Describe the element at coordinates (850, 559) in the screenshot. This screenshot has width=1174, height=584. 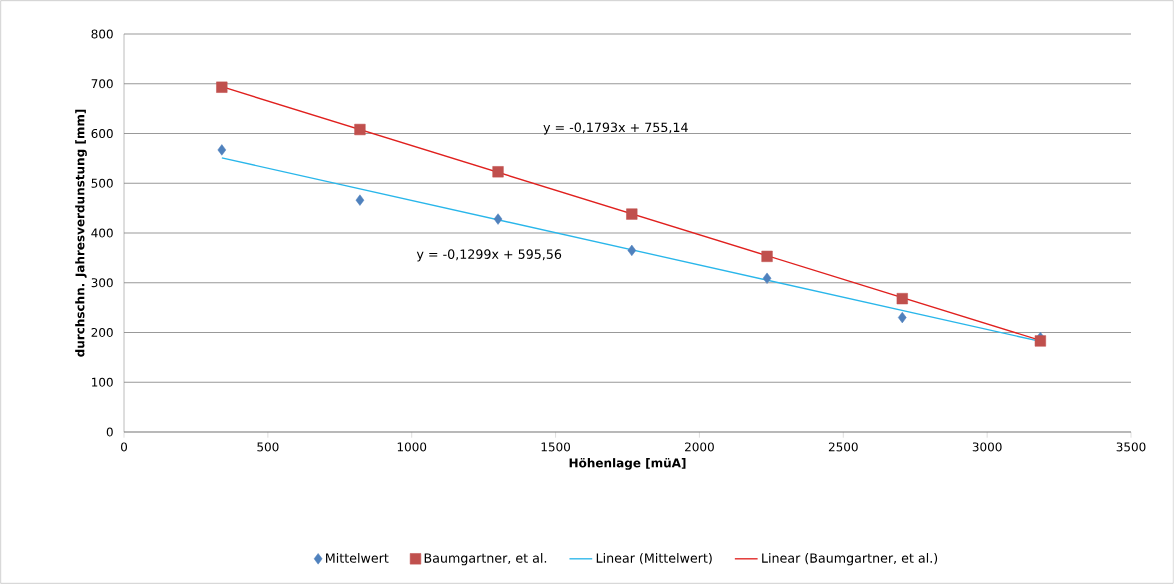
I see `legend-label: Linear (Baumgartner, et al.)` at that location.